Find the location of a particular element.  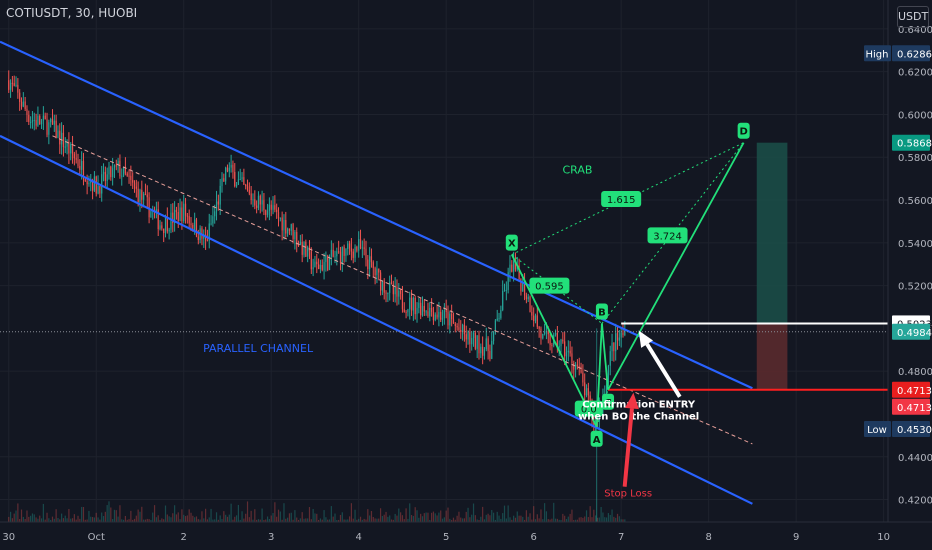

currency-unit-button: USDT is located at coordinates (913, 17).